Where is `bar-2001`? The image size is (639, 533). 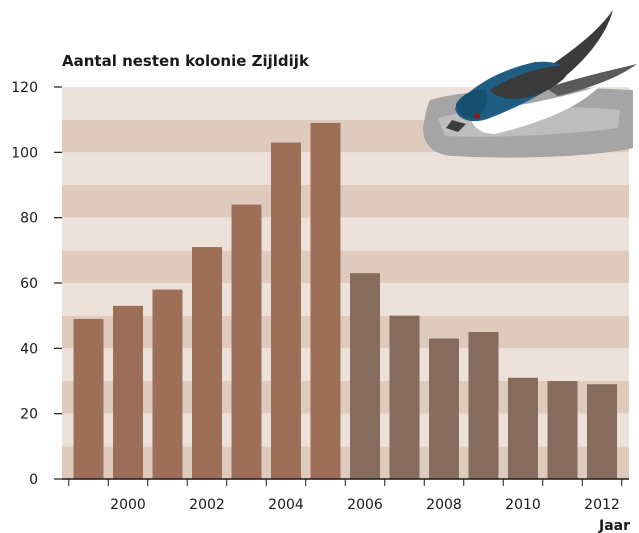 bar-2001 is located at coordinates (167, 384).